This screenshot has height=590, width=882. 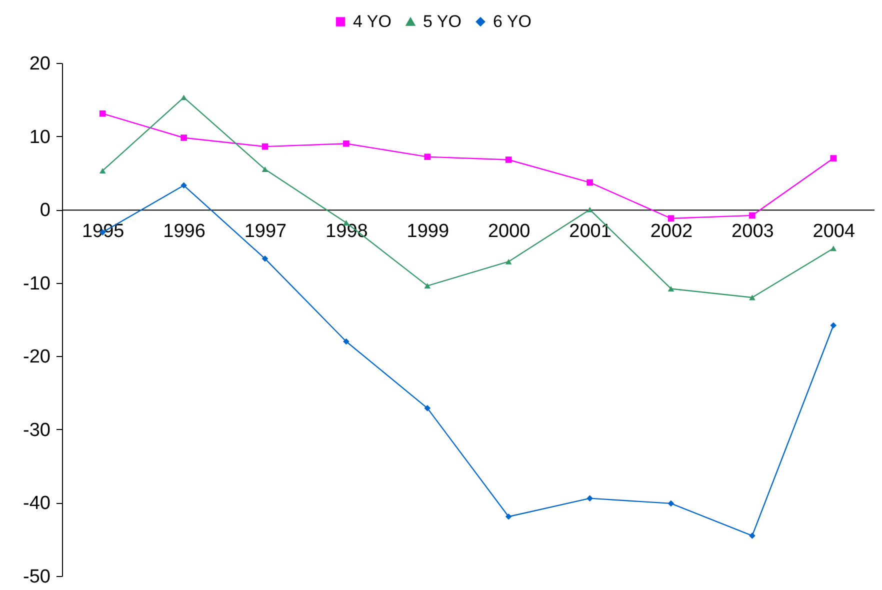 I want to click on x-tick-label: 1995, so click(x=103, y=231).